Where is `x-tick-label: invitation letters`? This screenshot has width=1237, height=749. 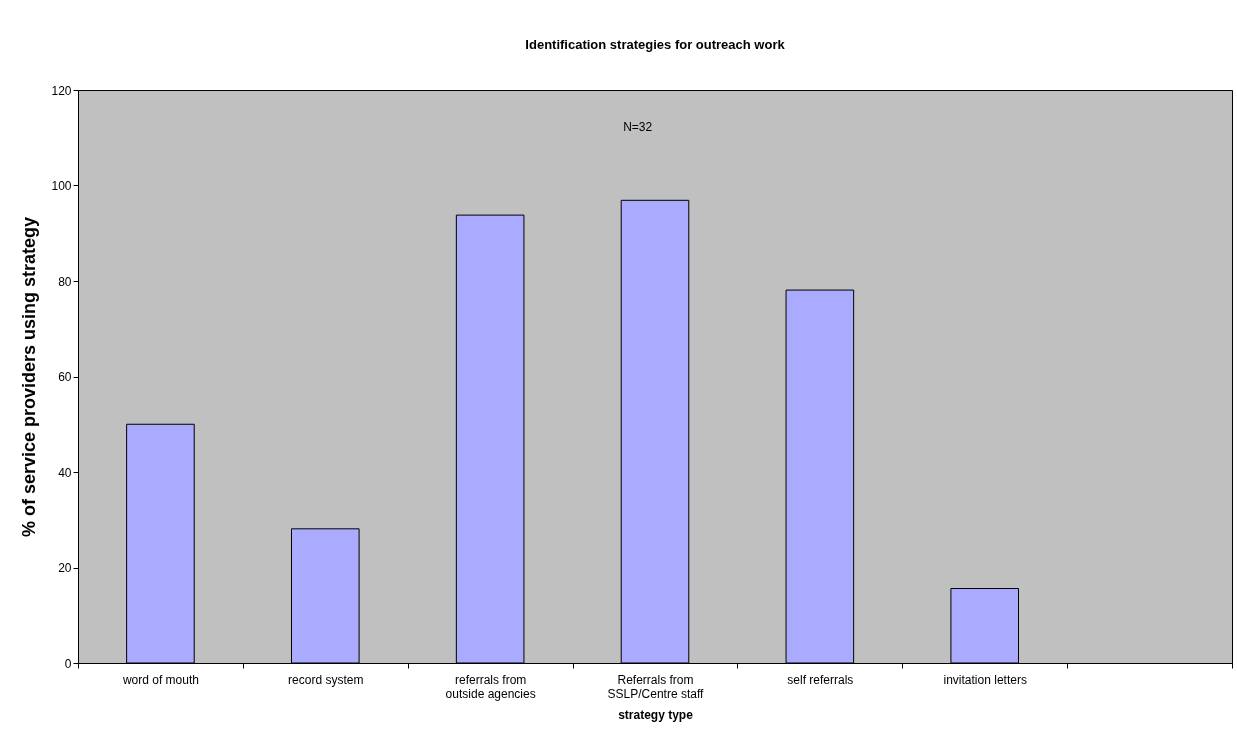
x-tick-label: invitation letters is located at coordinates (985, 679).